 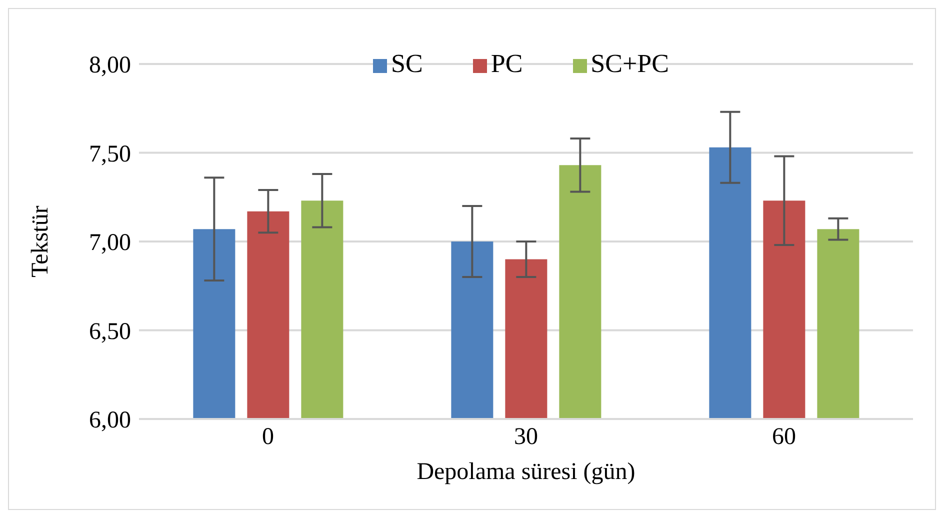 I want to click on legend-label: SC, so click(x=407, y=63).